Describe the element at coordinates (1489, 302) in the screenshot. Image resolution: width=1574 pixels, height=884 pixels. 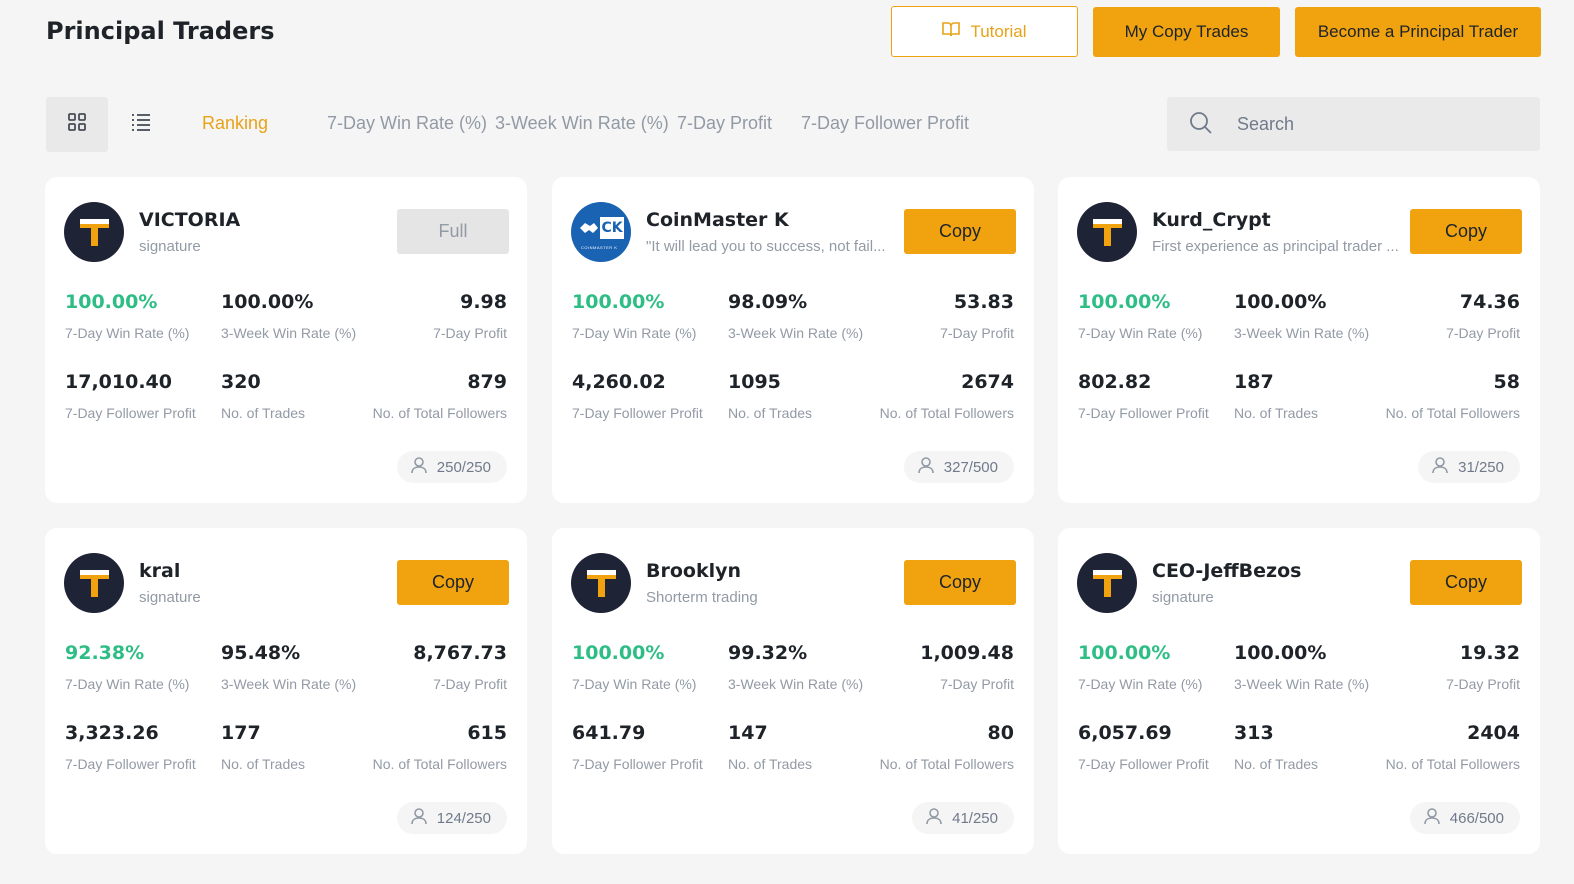
I see `profit-7d-value: 74.36` at that location.